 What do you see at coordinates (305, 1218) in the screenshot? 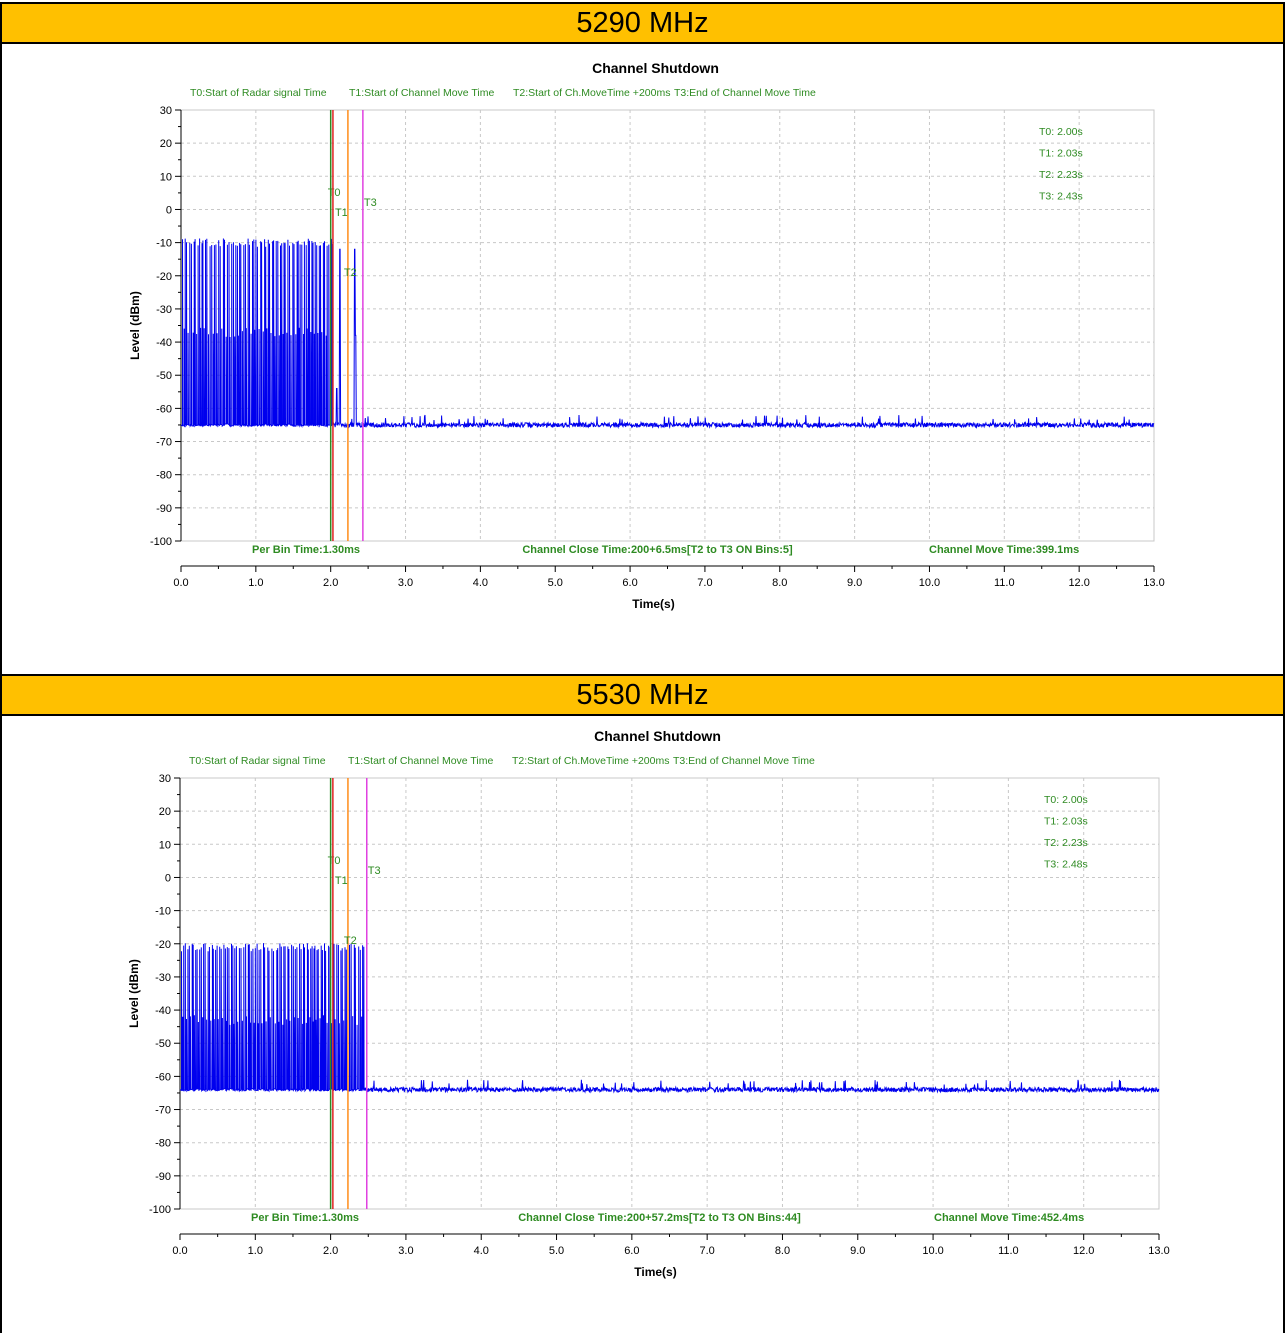
I see `per-bin-time: Per Bin Time:1.30ms` at bounding box center [305, 1218].